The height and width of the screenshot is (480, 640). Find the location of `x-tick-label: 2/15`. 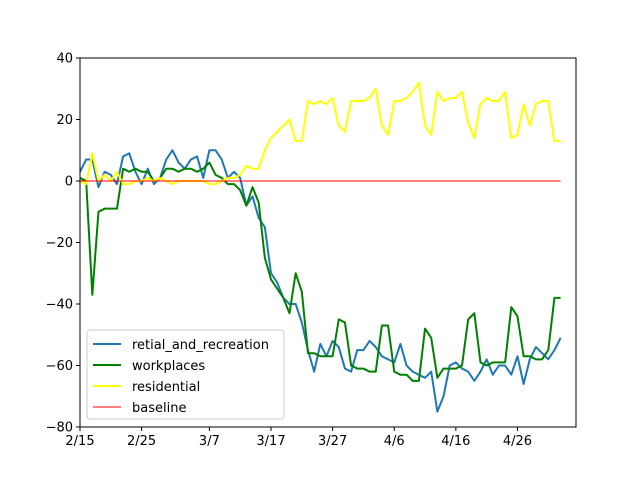

x-tick-label: 2/15 is located at coordinates (79, 441).